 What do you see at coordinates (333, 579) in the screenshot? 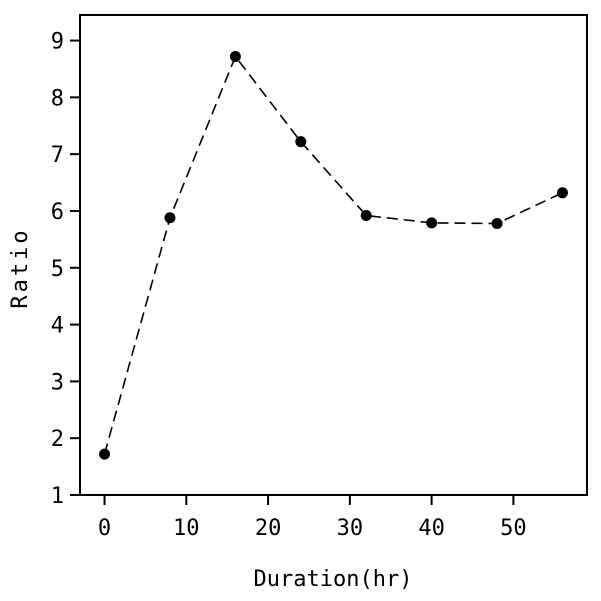
I see `x-axis-label: Duration(hr)` at bounding box center [333, 579].